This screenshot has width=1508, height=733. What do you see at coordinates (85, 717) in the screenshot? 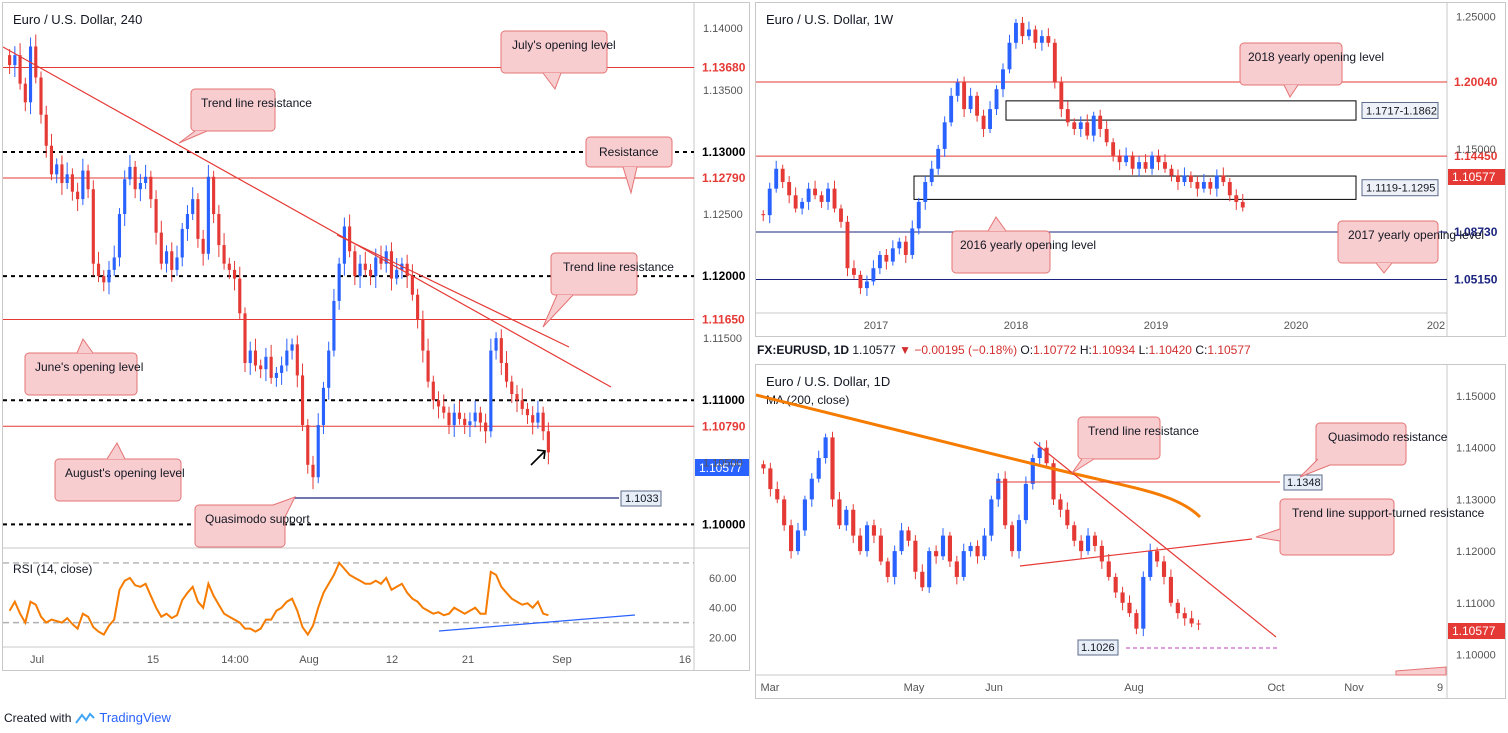
I see `tradingview-logo-icon` at bounding box center [85, 717].